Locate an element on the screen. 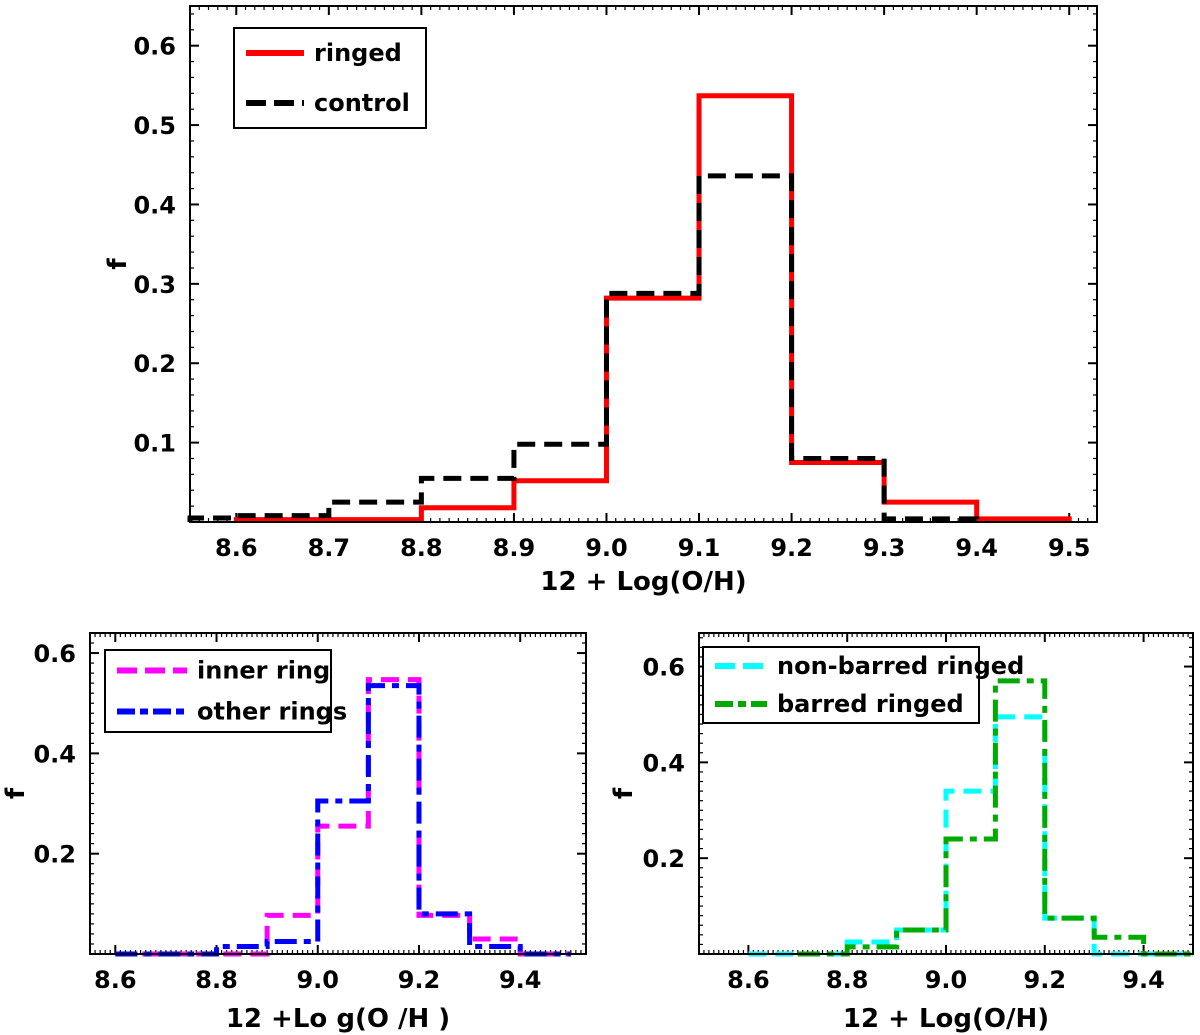 The width and height of the screenshot is (1200, 1035). legend: ringed control is located at coordinates (330, 78).